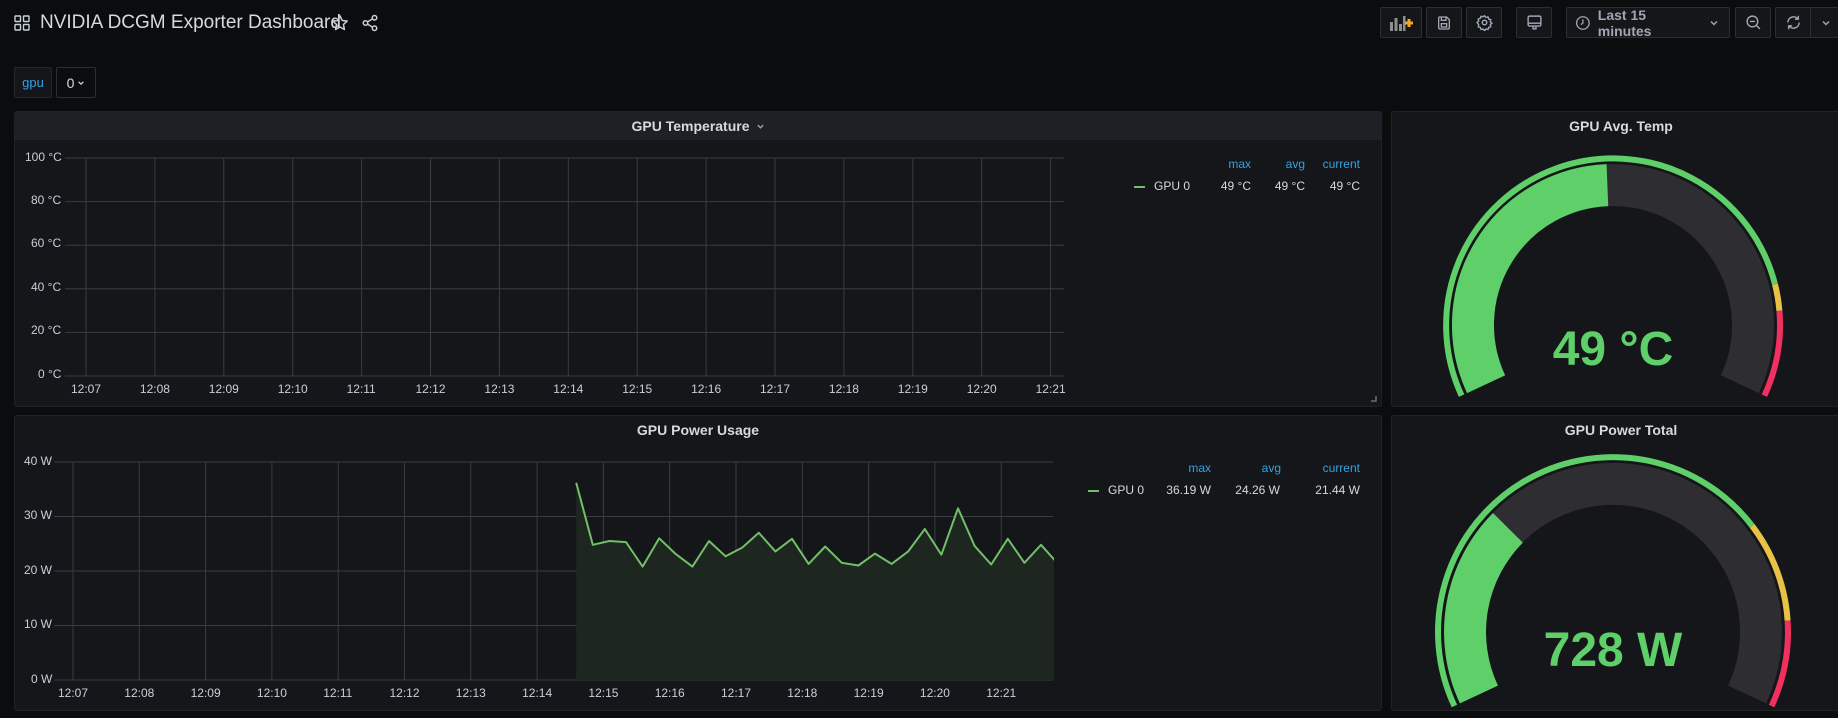  I want to click on y-tick: 100 °C, so click(43, 157).